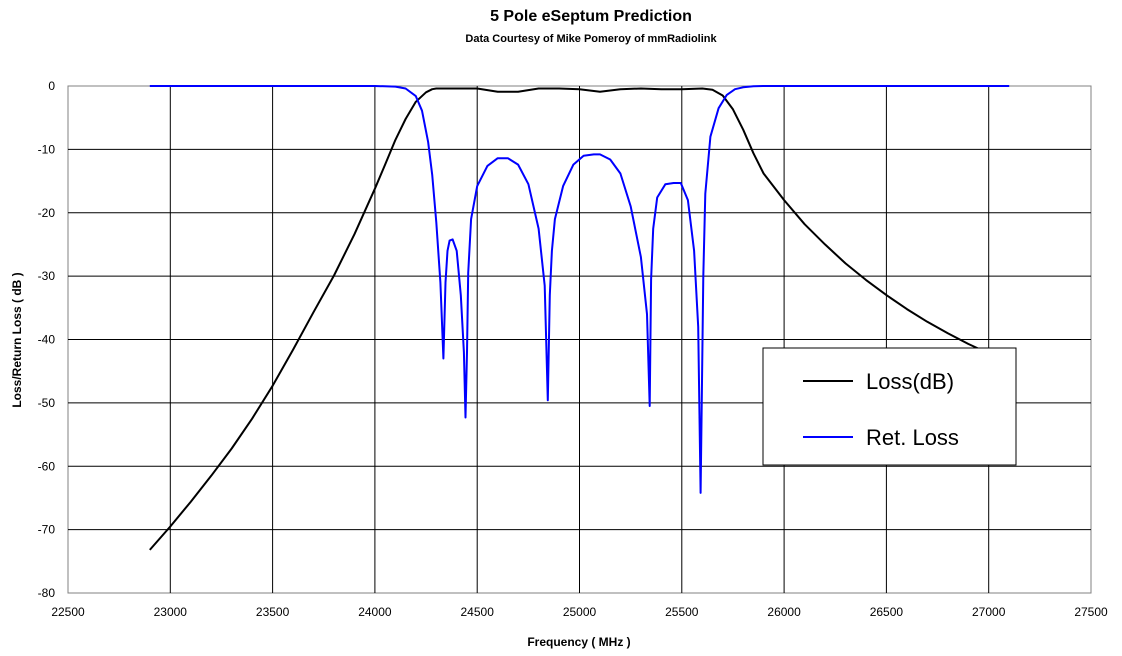 This screenshot has height=656, width=1122. What do you see at coordinates (47, 593) in the screenshot?
I see `y-tick-label: -80` at bounding box center [47, 593].